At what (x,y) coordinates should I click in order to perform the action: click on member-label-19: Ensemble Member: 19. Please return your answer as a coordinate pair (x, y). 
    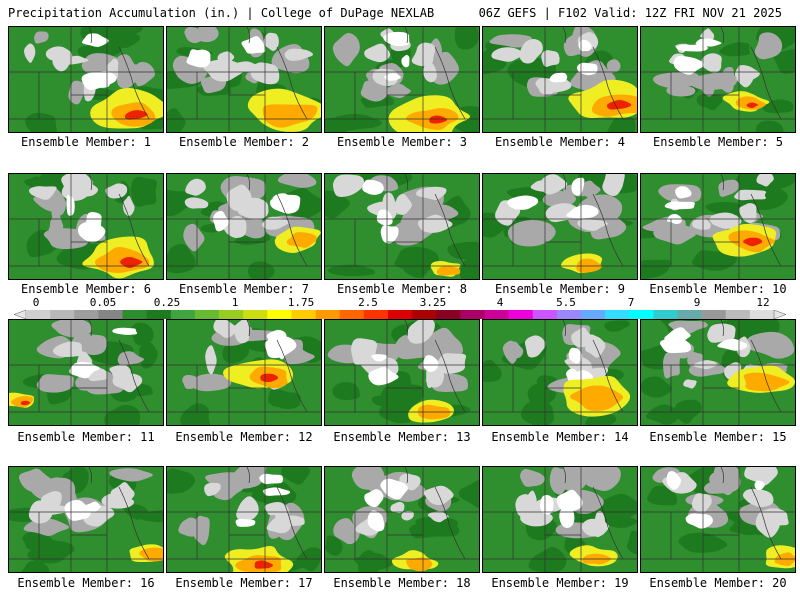
    Looking at the image, I should click on (560, 583).